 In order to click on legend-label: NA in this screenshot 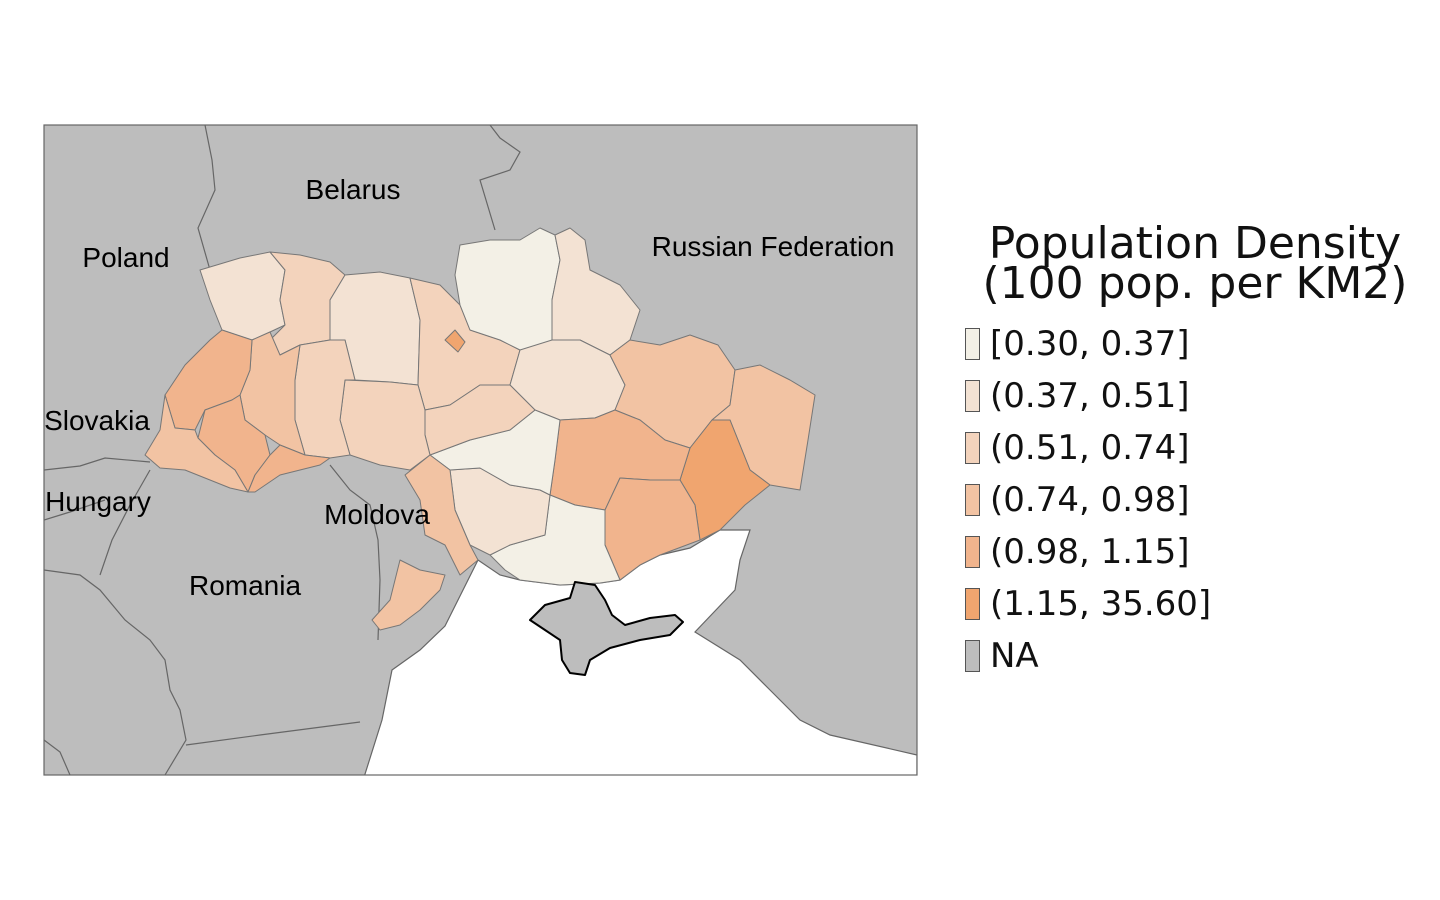, I will do `click(1014, 656)`.